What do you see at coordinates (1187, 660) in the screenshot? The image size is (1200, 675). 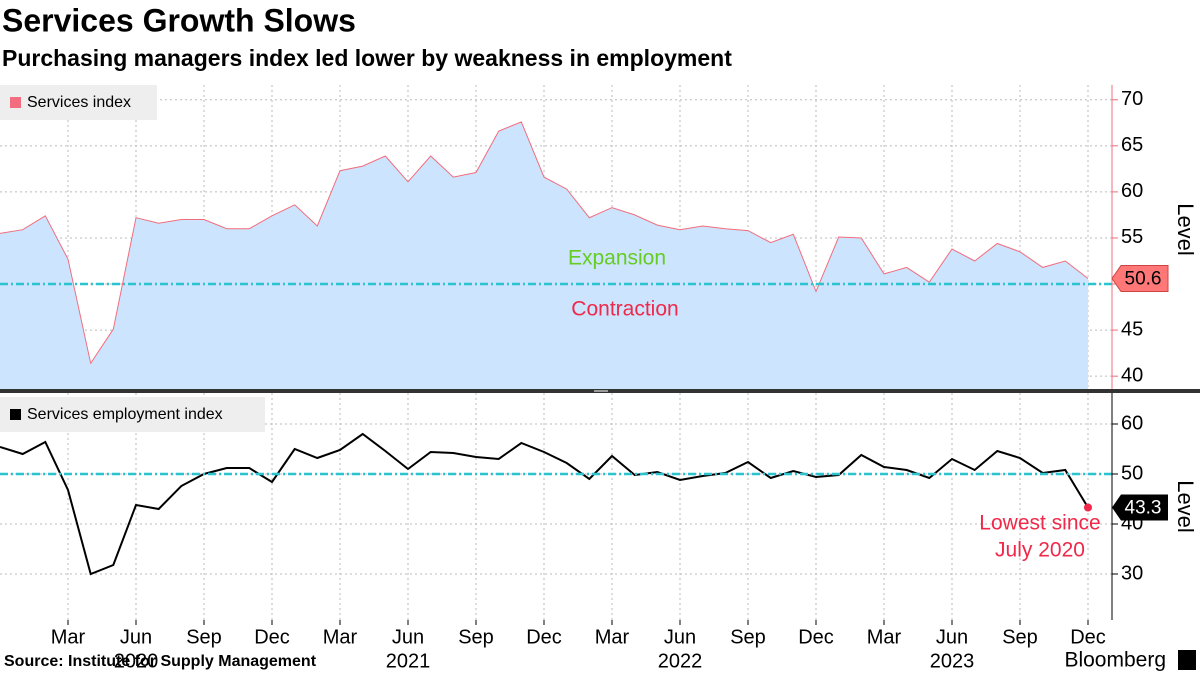 I see `brand-icon` at bounding box center [1187, 660].